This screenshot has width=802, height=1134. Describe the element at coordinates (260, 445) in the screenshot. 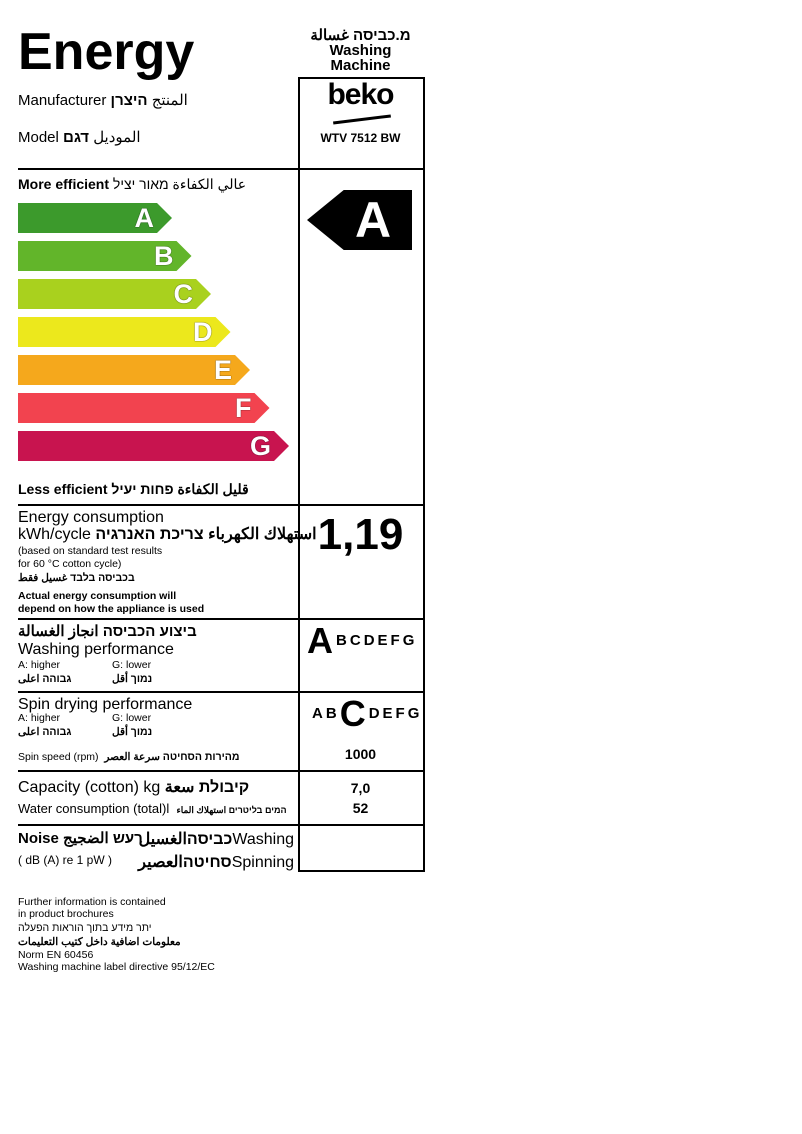

I see `efficiency-bar-letter: G` at that location.